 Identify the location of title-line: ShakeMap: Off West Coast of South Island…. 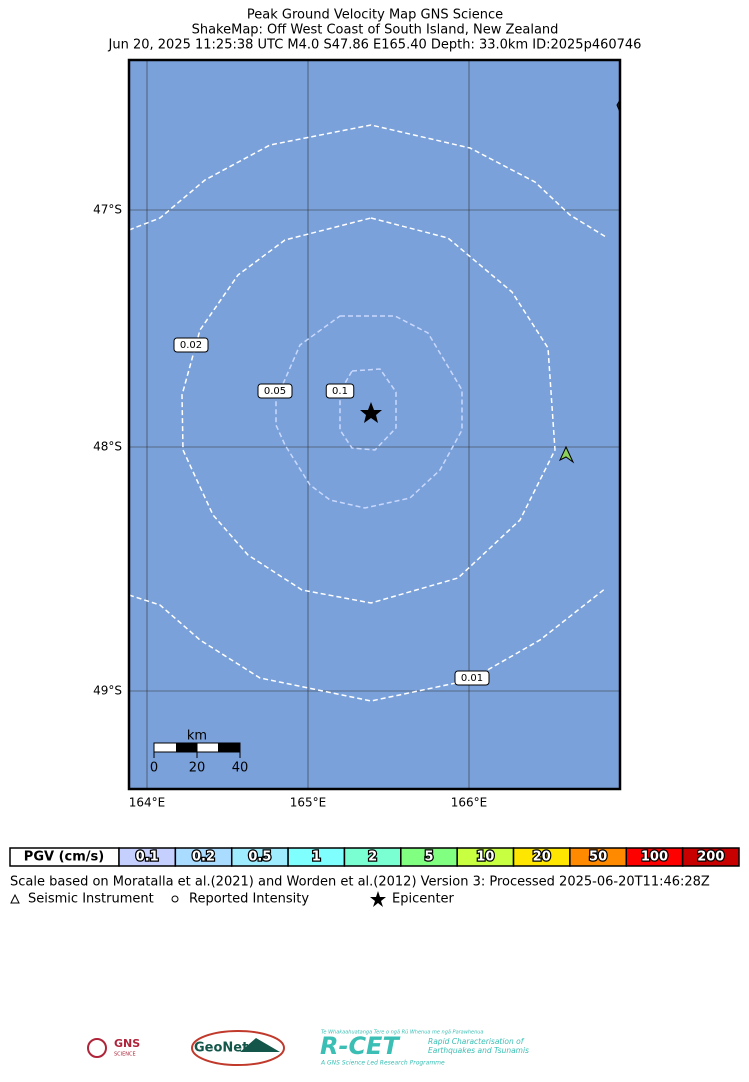
(375, 30).